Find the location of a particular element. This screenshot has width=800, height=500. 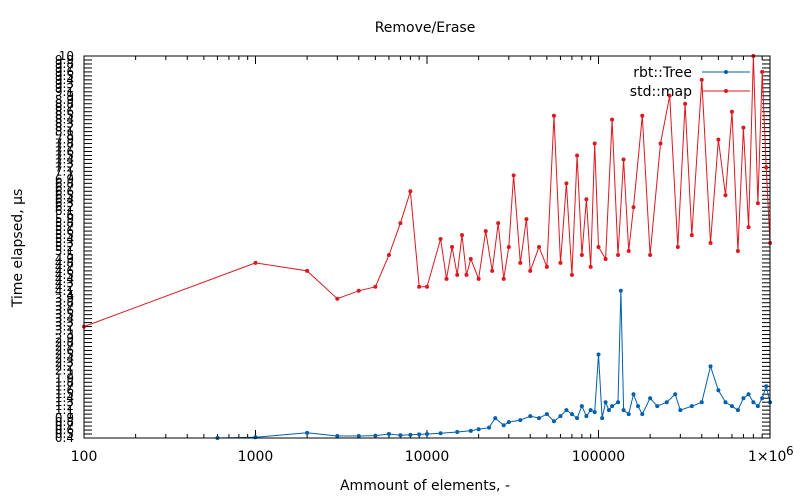

y-tick-label: 8.6 is located at coordinates (64, 112).